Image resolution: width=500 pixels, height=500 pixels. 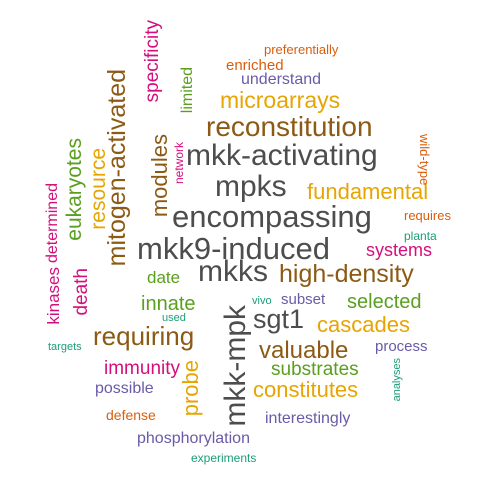 What do you see at coordinates (152, 61) in the screenshot?
I see `word-specificity: specificity` at bounding box center [152, 61].